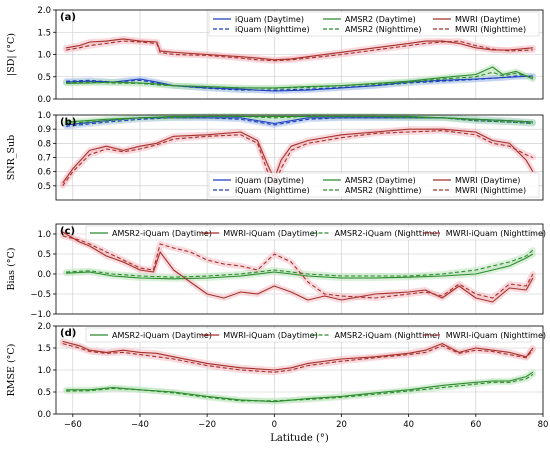 Image resolution: width=550 pixels, height=452 pixels. What do you see at coordinates (68, 122) in the screenshot?
I see `panel-label: (b)` at bounding box center [68, 122].